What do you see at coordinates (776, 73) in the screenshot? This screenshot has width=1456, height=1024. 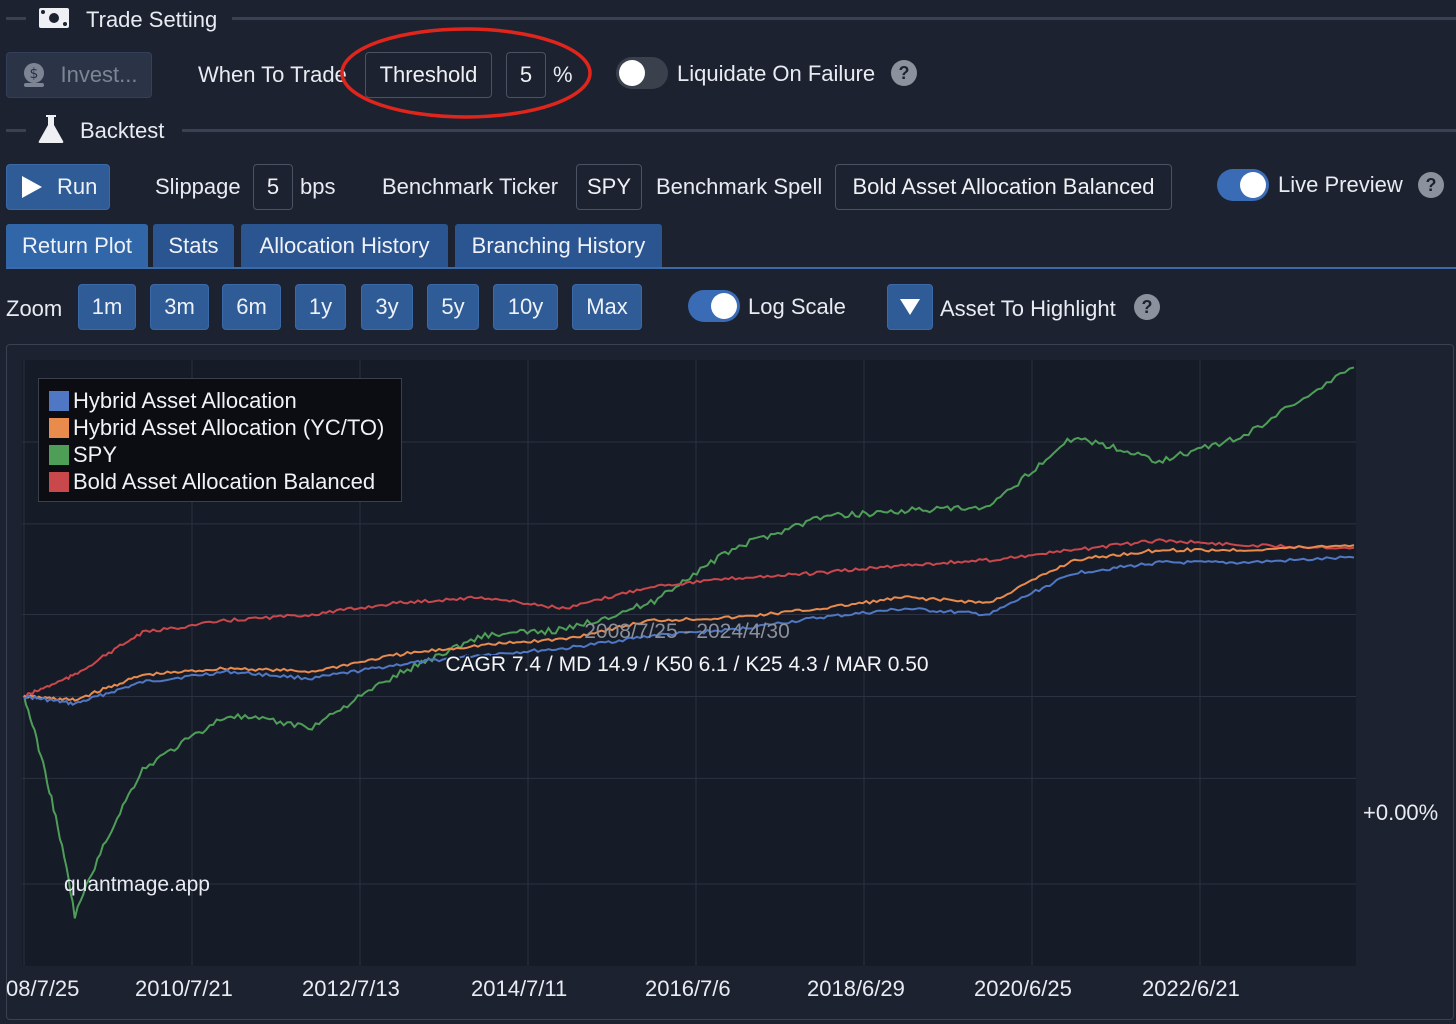 I see `liquidate-label: Liquidate On Failure` at bounding box center [776, 73].